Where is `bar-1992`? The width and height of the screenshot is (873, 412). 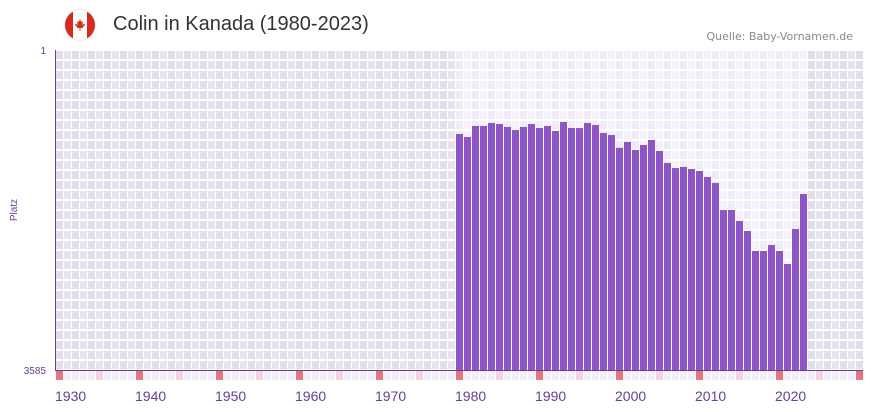 bar-1992 is located at coordinates (555, 250).